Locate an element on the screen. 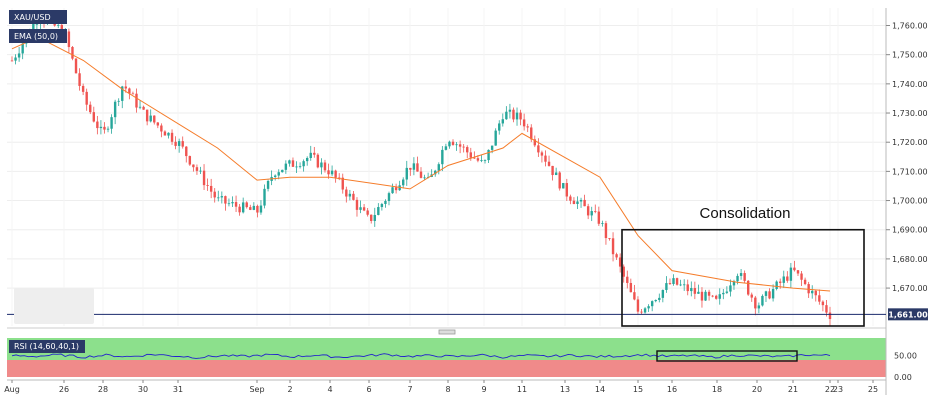 This screenshot has height=406, width=931. x-tick-label: 8 is located at coordinates (447, 389).